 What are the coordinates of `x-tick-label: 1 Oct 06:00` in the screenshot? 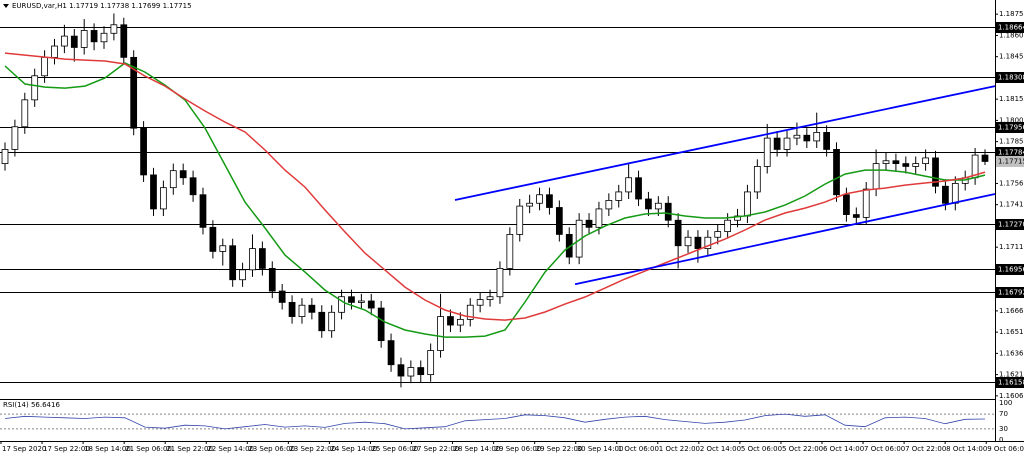 It's located at (638, 449).